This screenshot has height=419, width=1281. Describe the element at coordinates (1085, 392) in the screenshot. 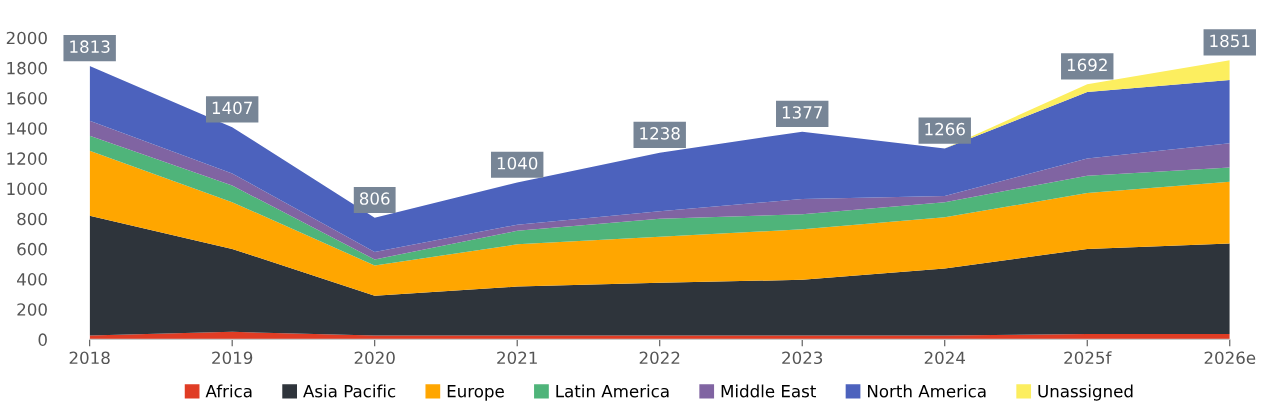

I see `legend-label: Unassigned` at that location.